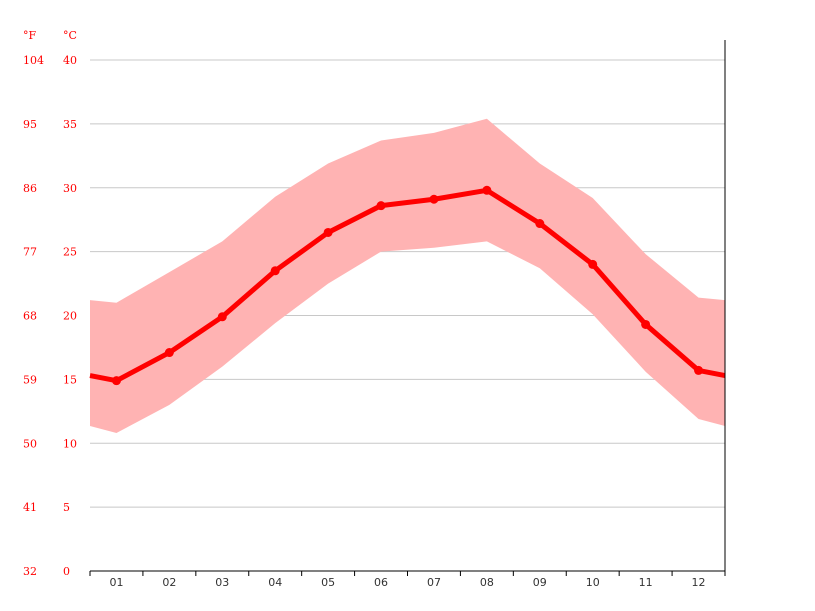 The height and width of the screenshot is (611, 815). What do you see at coordinates (699, 582) in the screenshot?
I see `x-tick-label: 12` at bounding box center [699, 582].